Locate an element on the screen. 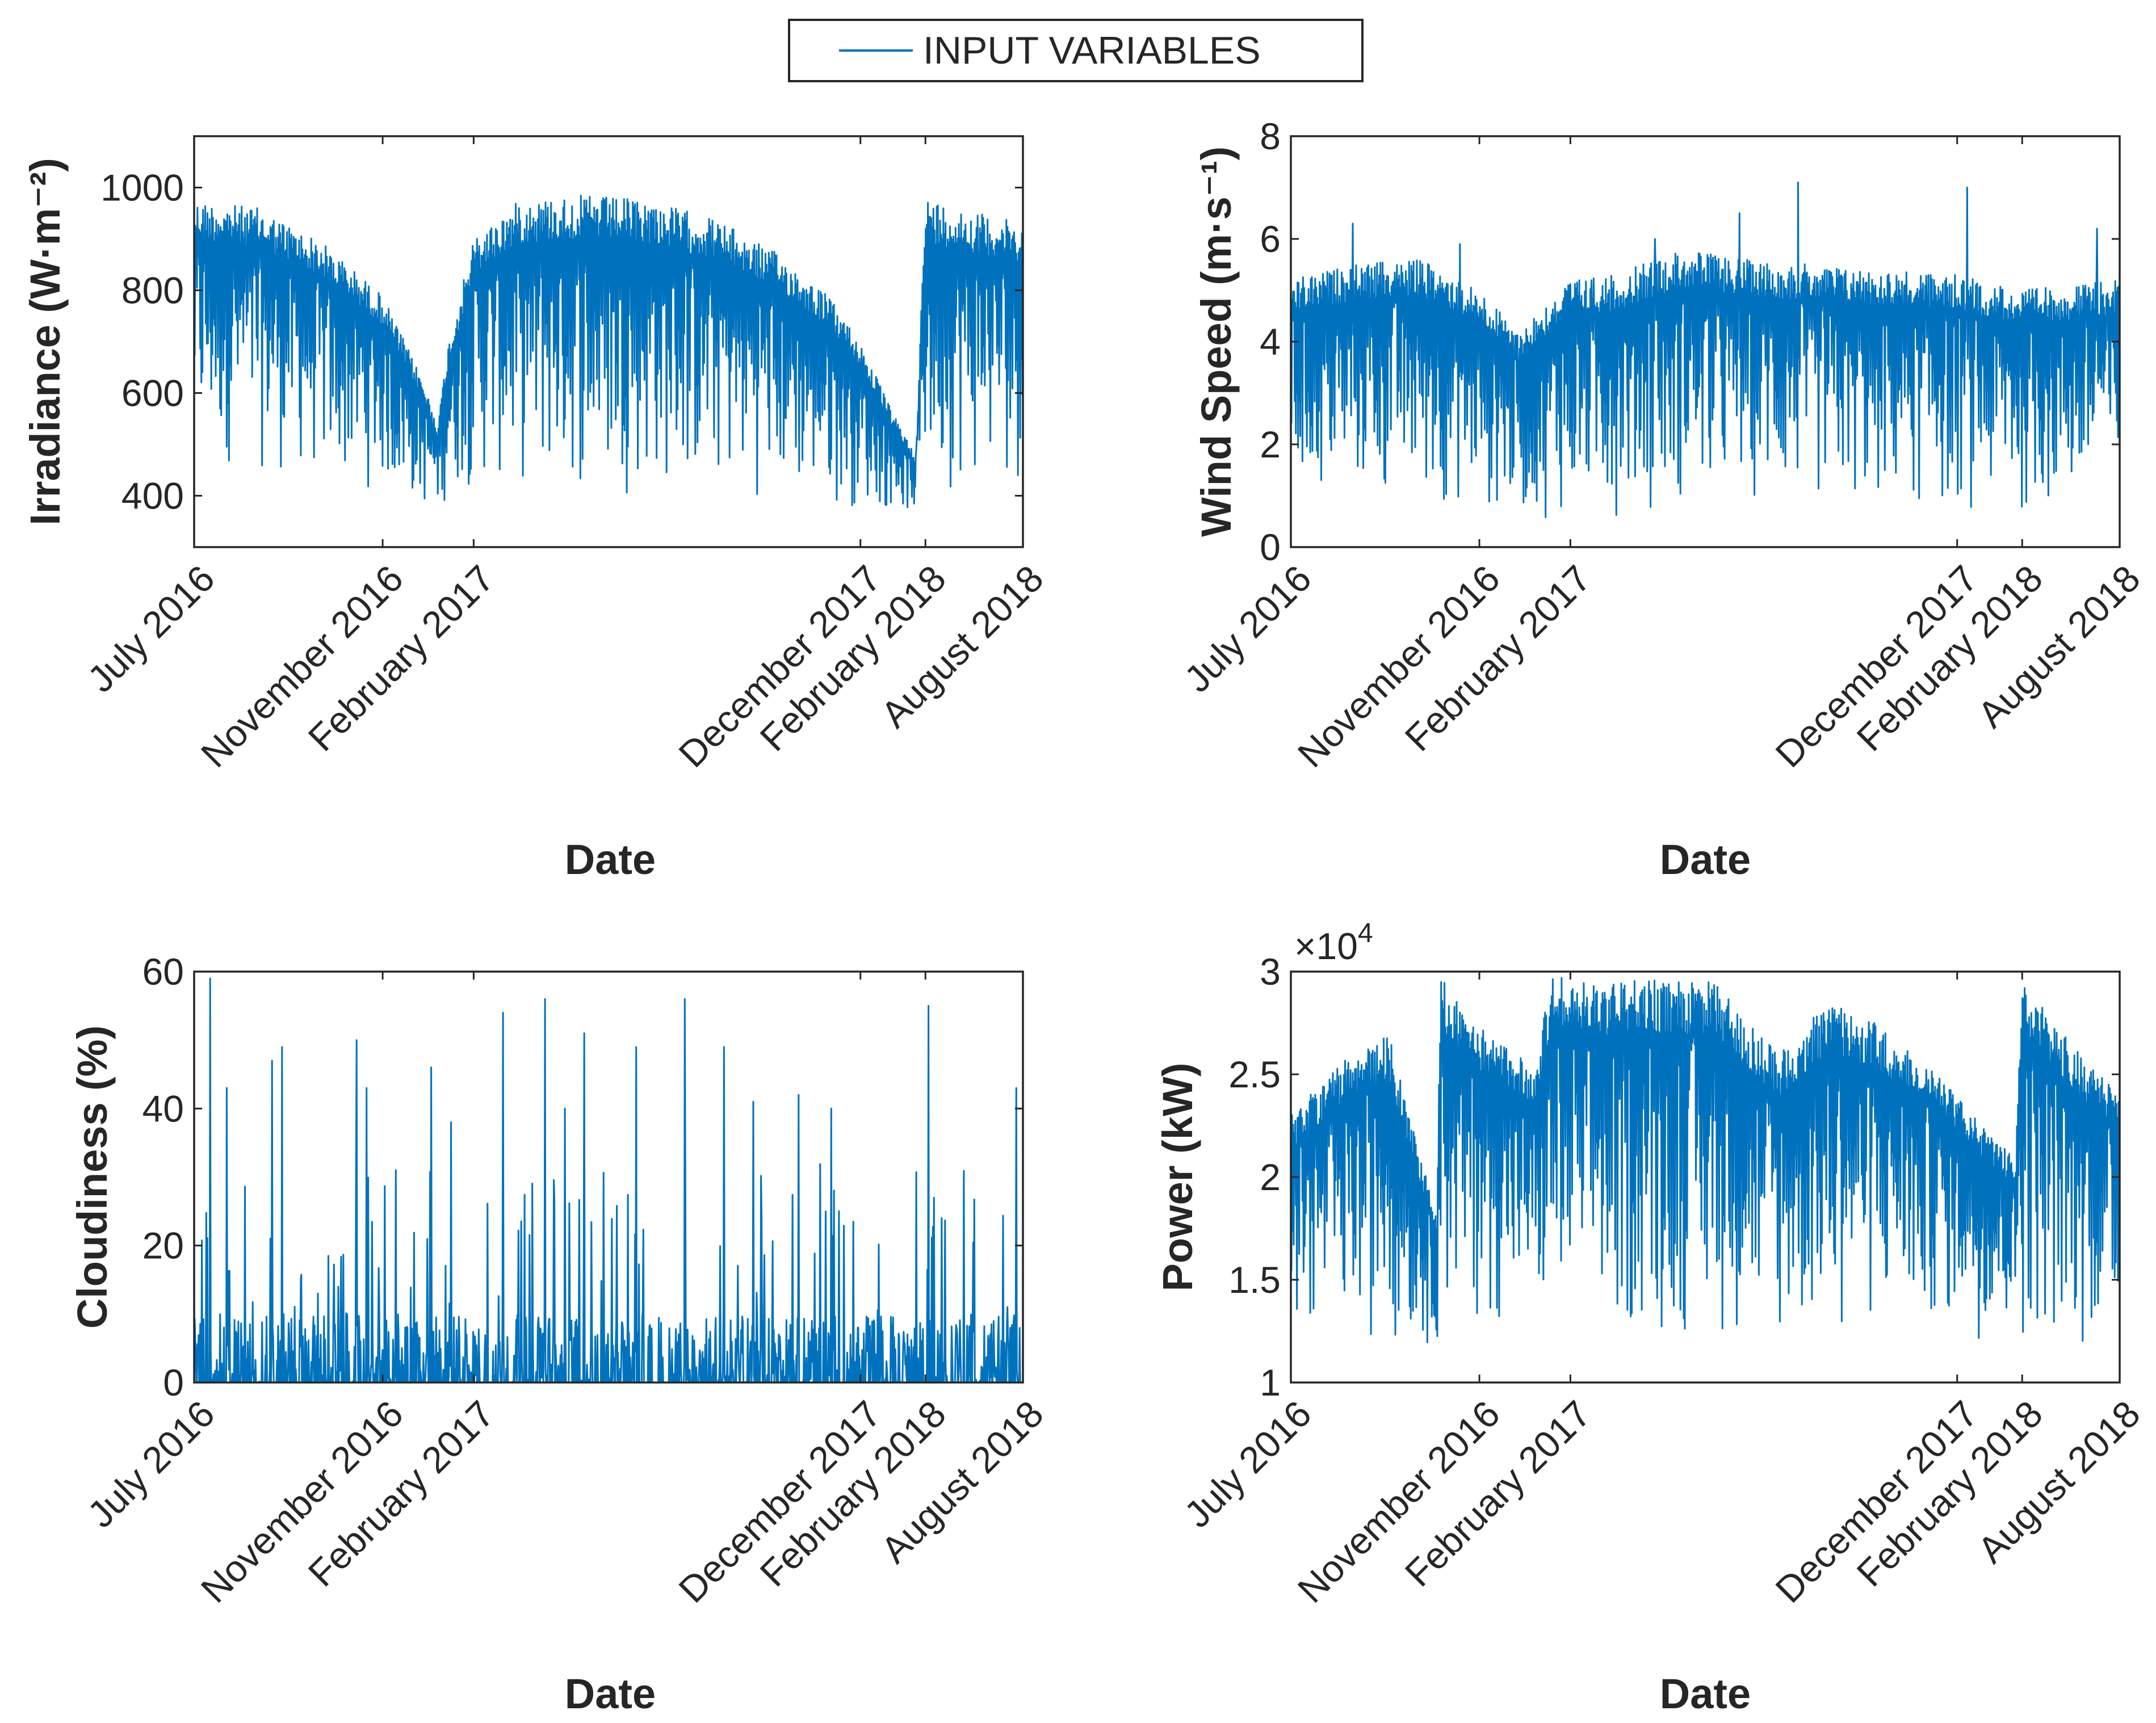 The image size is (2156, 1723). y-tick-label: 20 is located at coordinates (163, 1246).